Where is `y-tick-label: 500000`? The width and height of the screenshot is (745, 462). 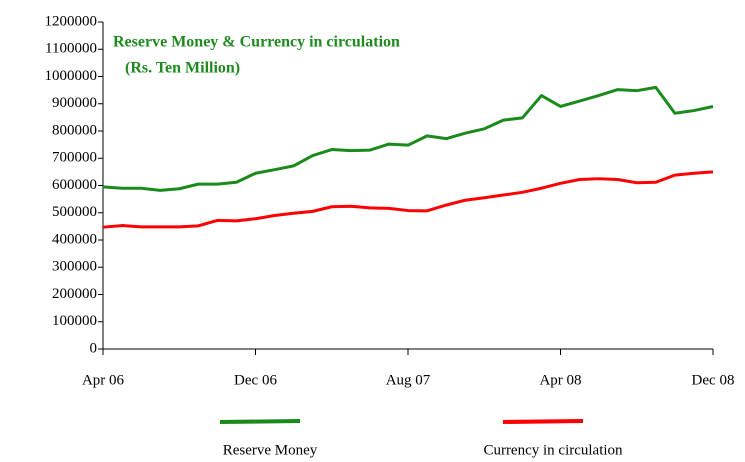
y-tick-label: 500000 is located at coordinates (74, 212).